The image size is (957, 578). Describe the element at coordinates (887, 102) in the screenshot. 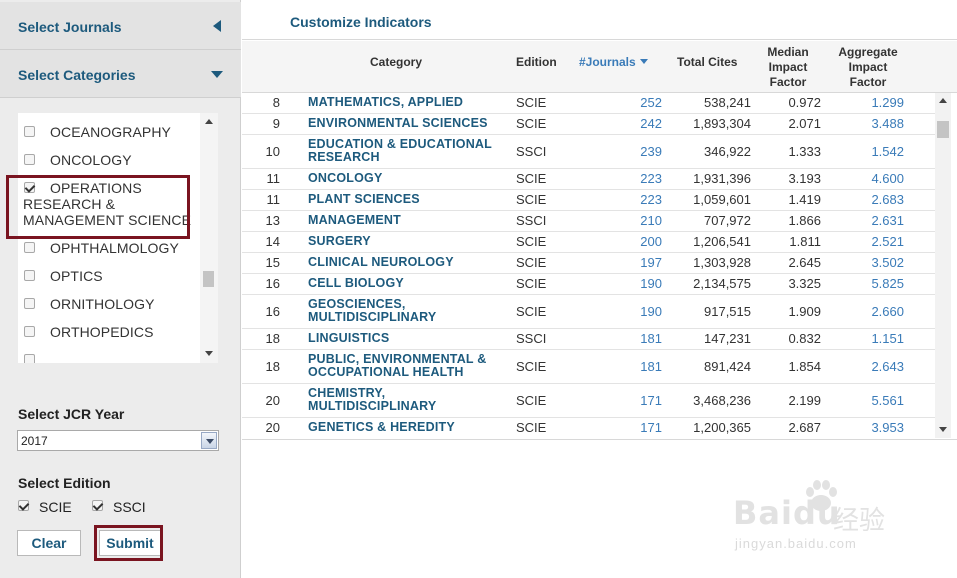

I see `aggregate-impact-factor-link: 1.299` at that location.